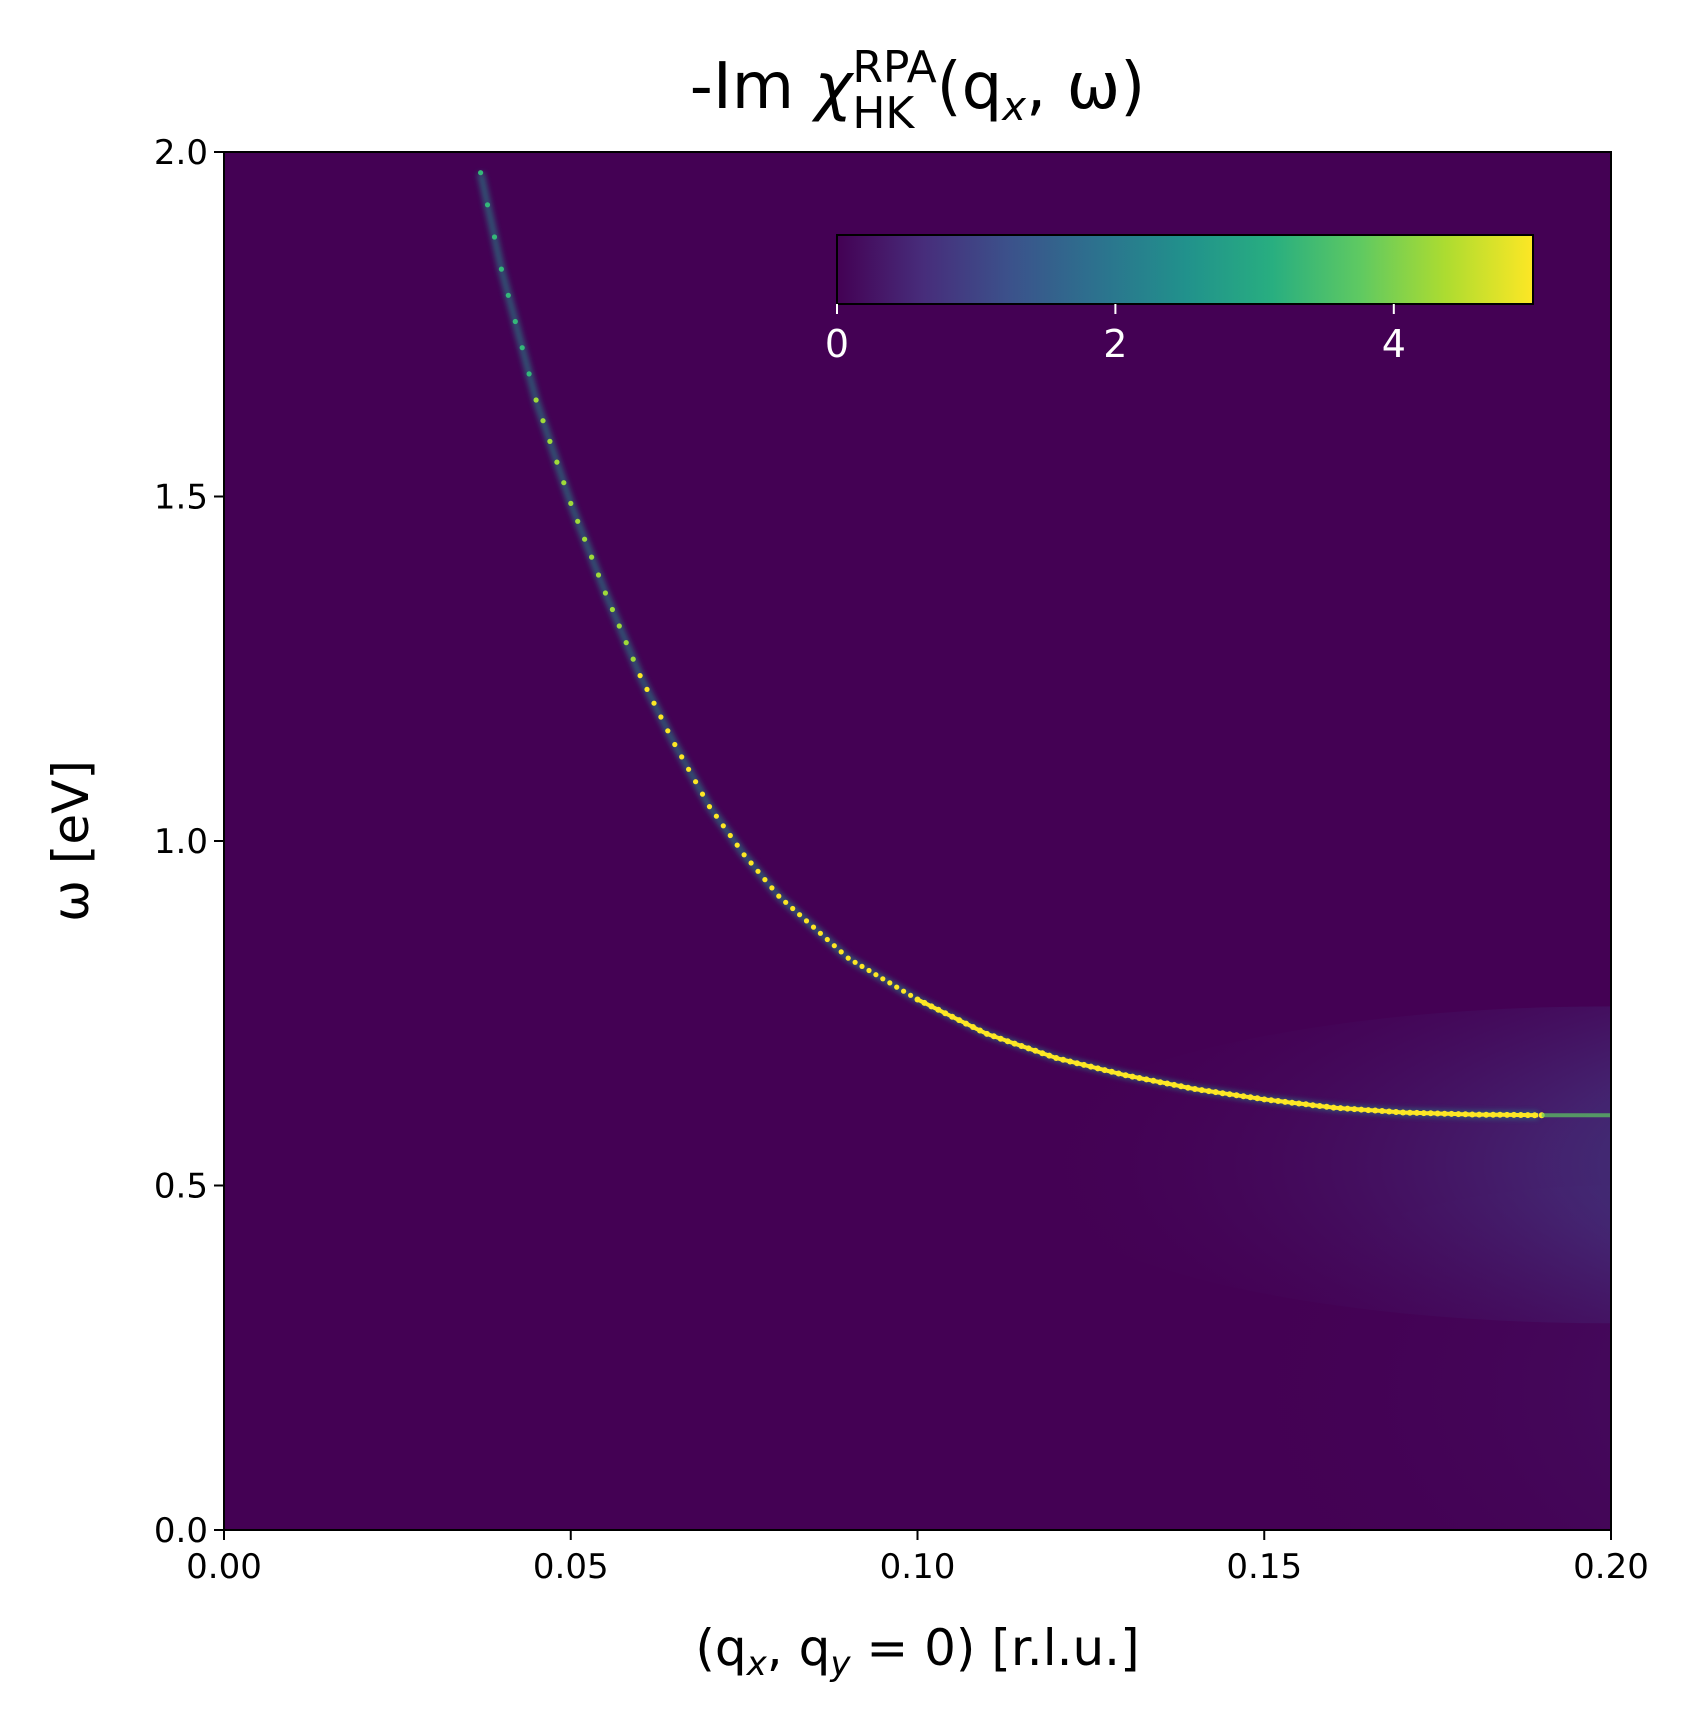 The height and width of the screenshot is (1713, 1691). Describe the element at coordinates (720, 1648) in the screenshot. I see `xlabel-open: (q` at that location.